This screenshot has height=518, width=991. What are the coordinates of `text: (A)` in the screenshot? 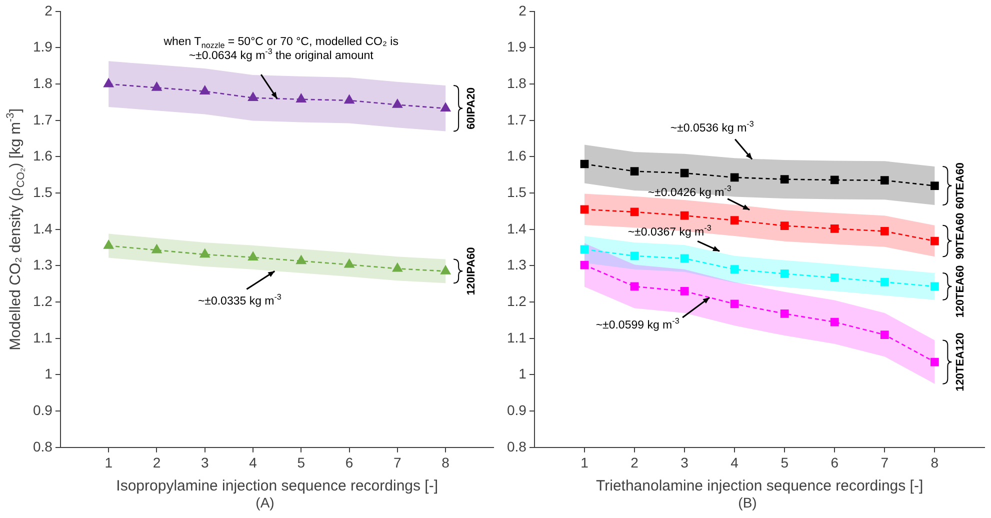 It's located at (265, 502).